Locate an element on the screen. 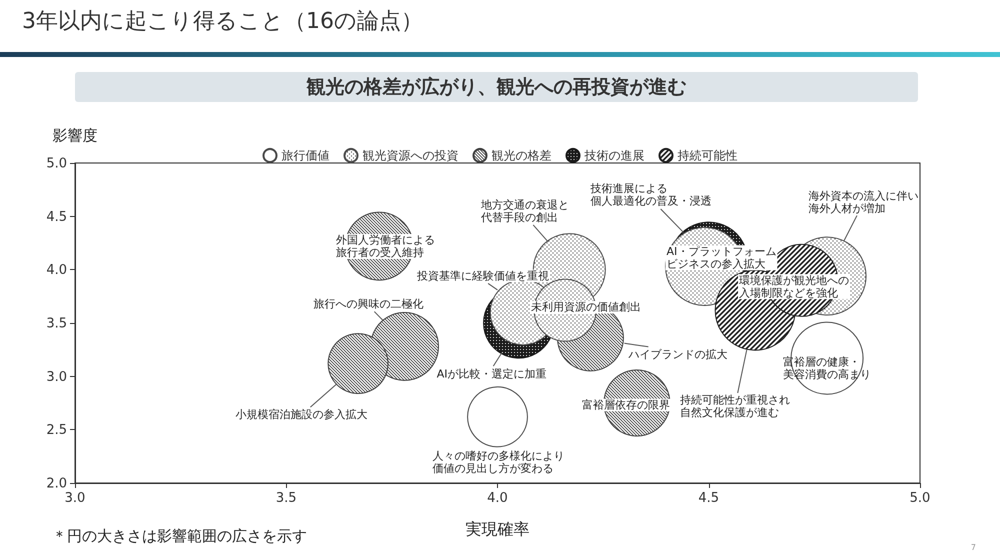 The height and width of the screenshot is (557, 1000). x-tick-label: 3.5 is located at coordinates (286, 497).